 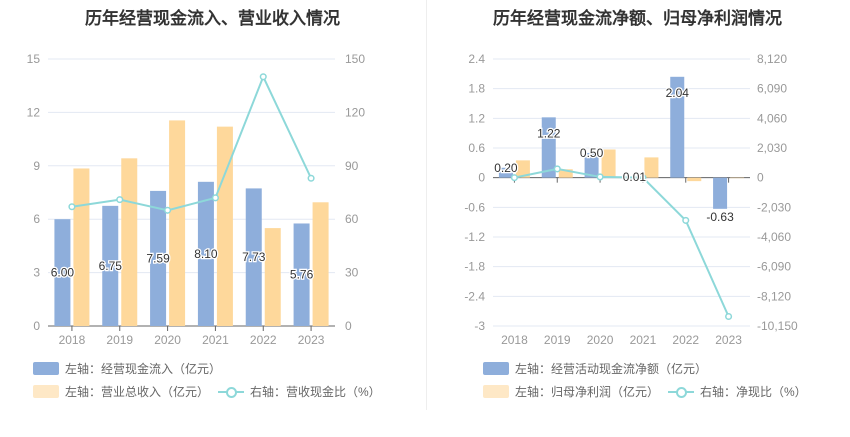 I want to click on y-left-tick: -1.8, so click(x=474, y=267).